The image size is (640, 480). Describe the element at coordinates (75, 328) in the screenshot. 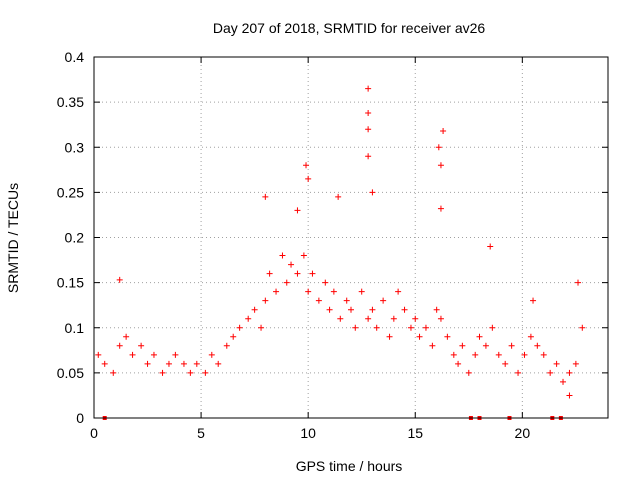

I see `y-tick-label: 0.1` at that location.